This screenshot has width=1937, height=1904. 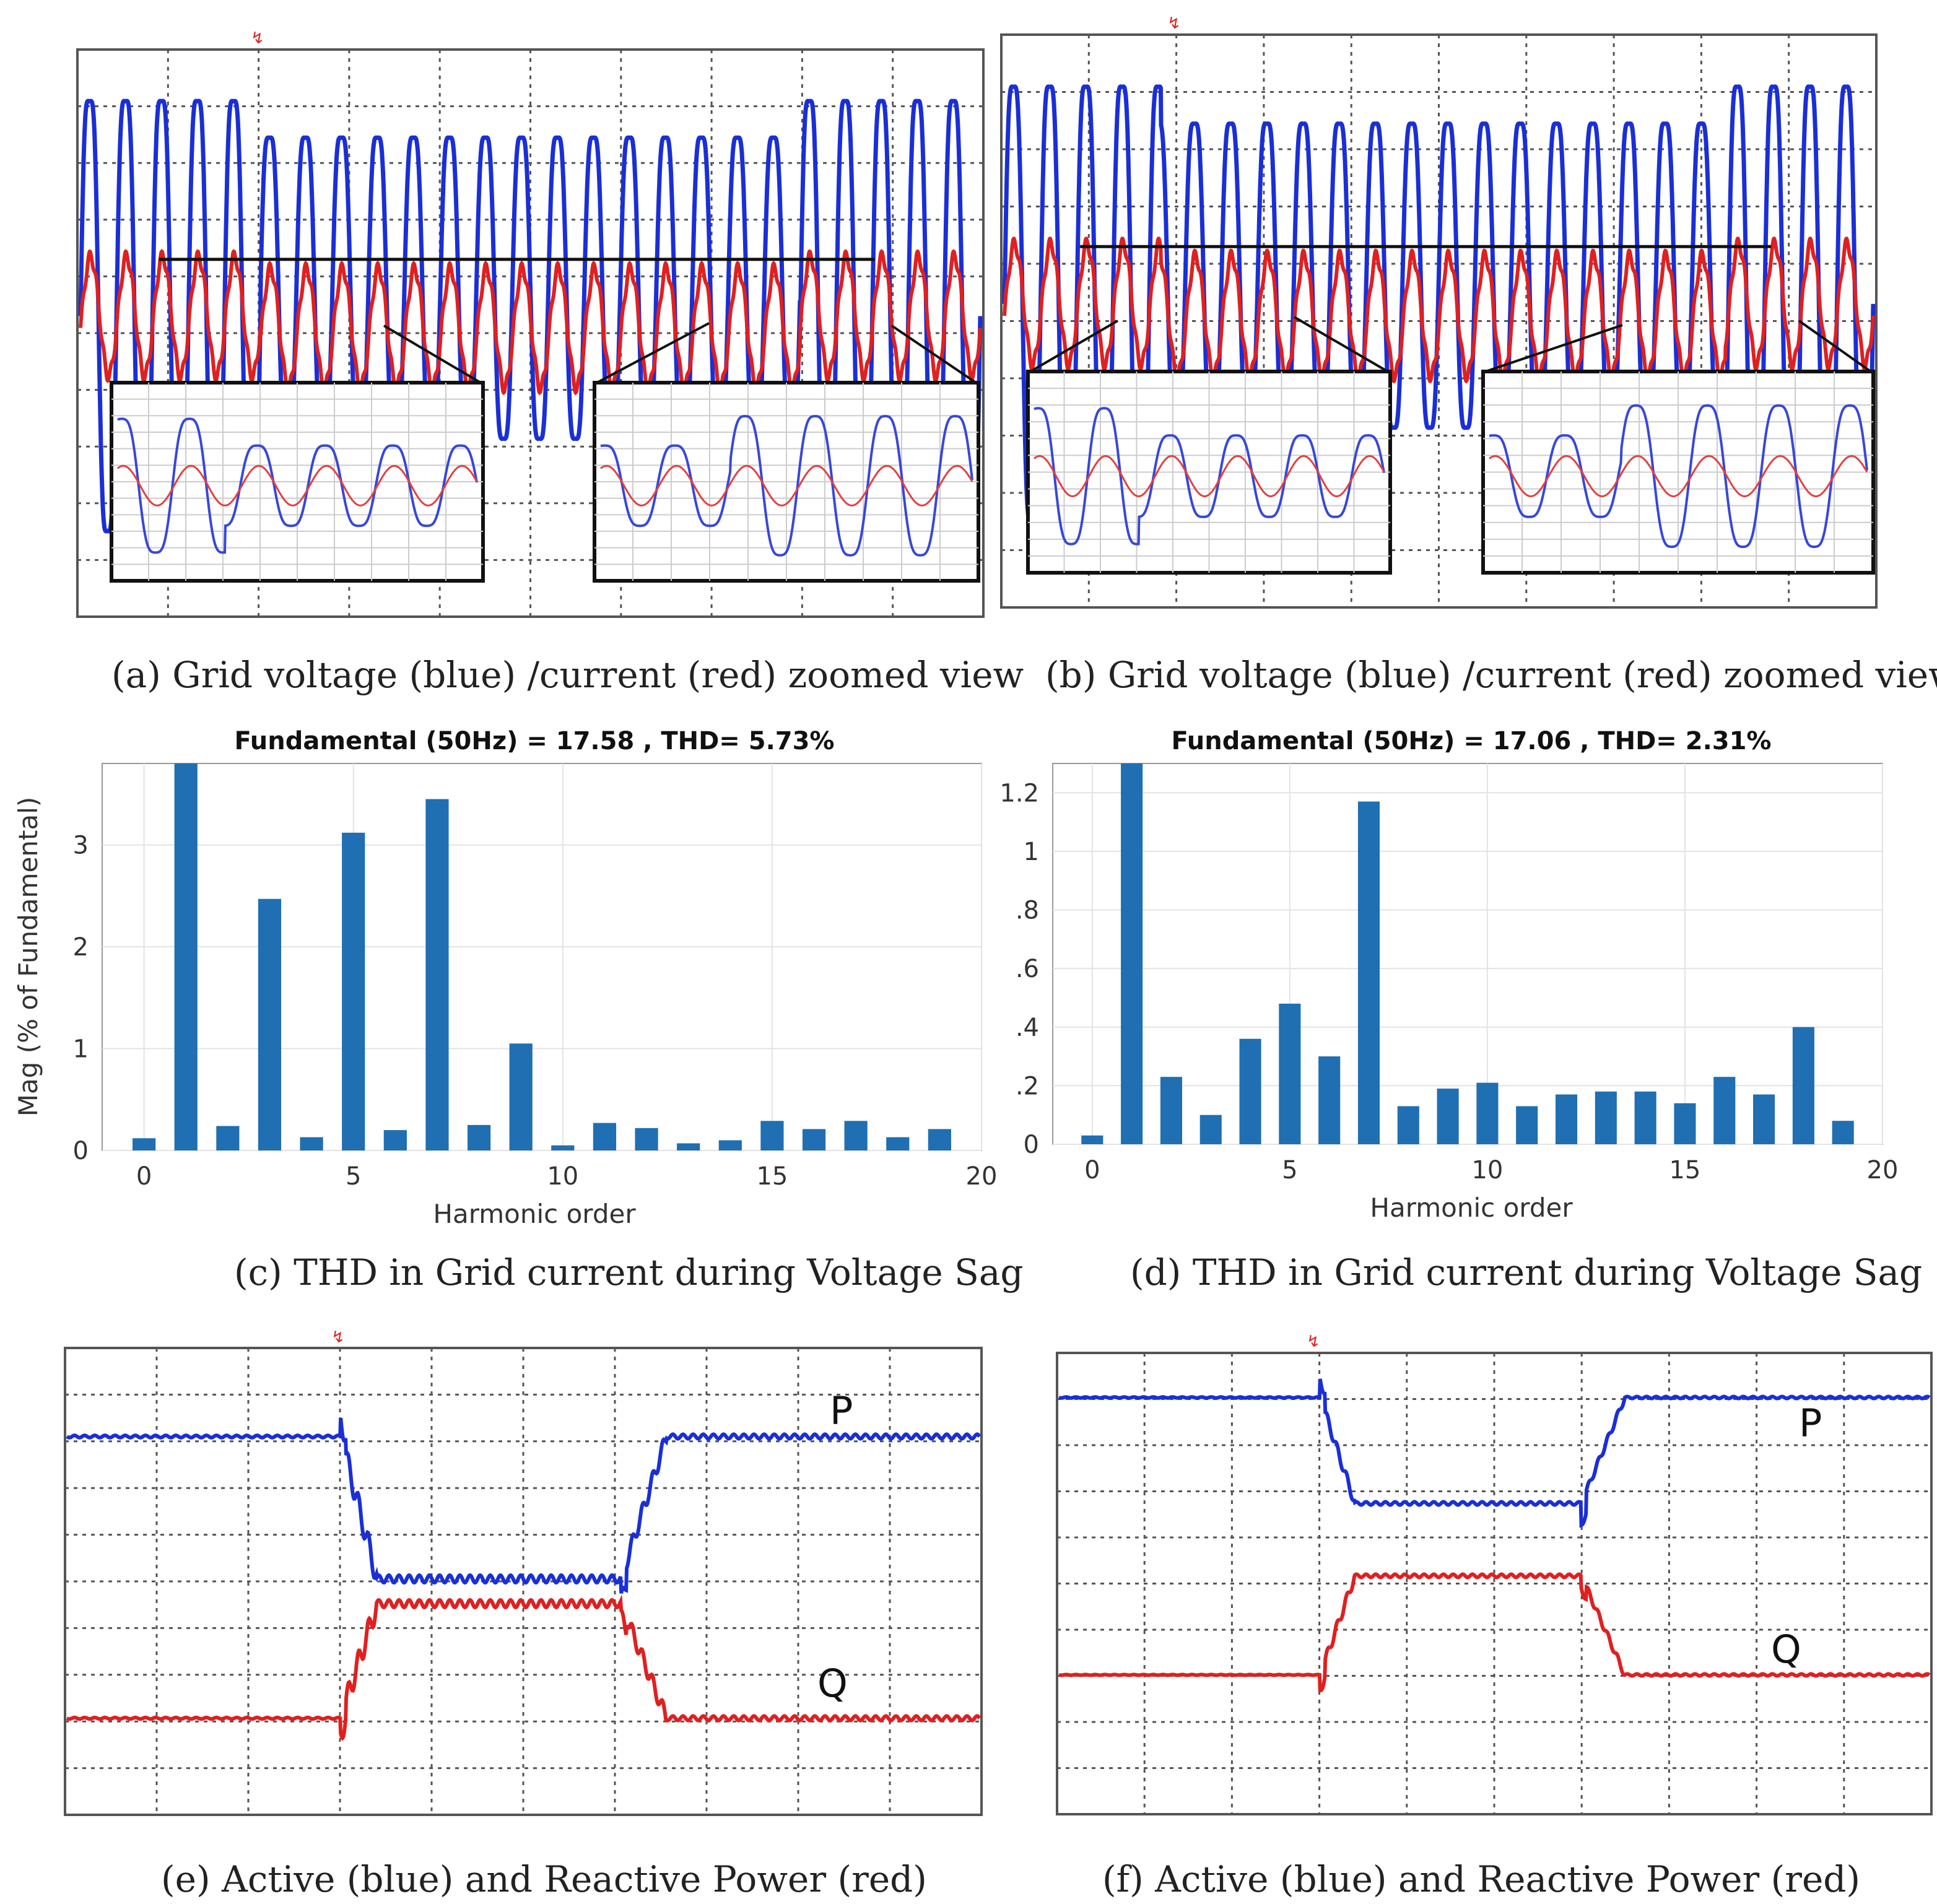 I want to click on panel-c-title: Fundamental (50Hz) = 17.58 , THD= 5.73%, so click(x=534, y=741).